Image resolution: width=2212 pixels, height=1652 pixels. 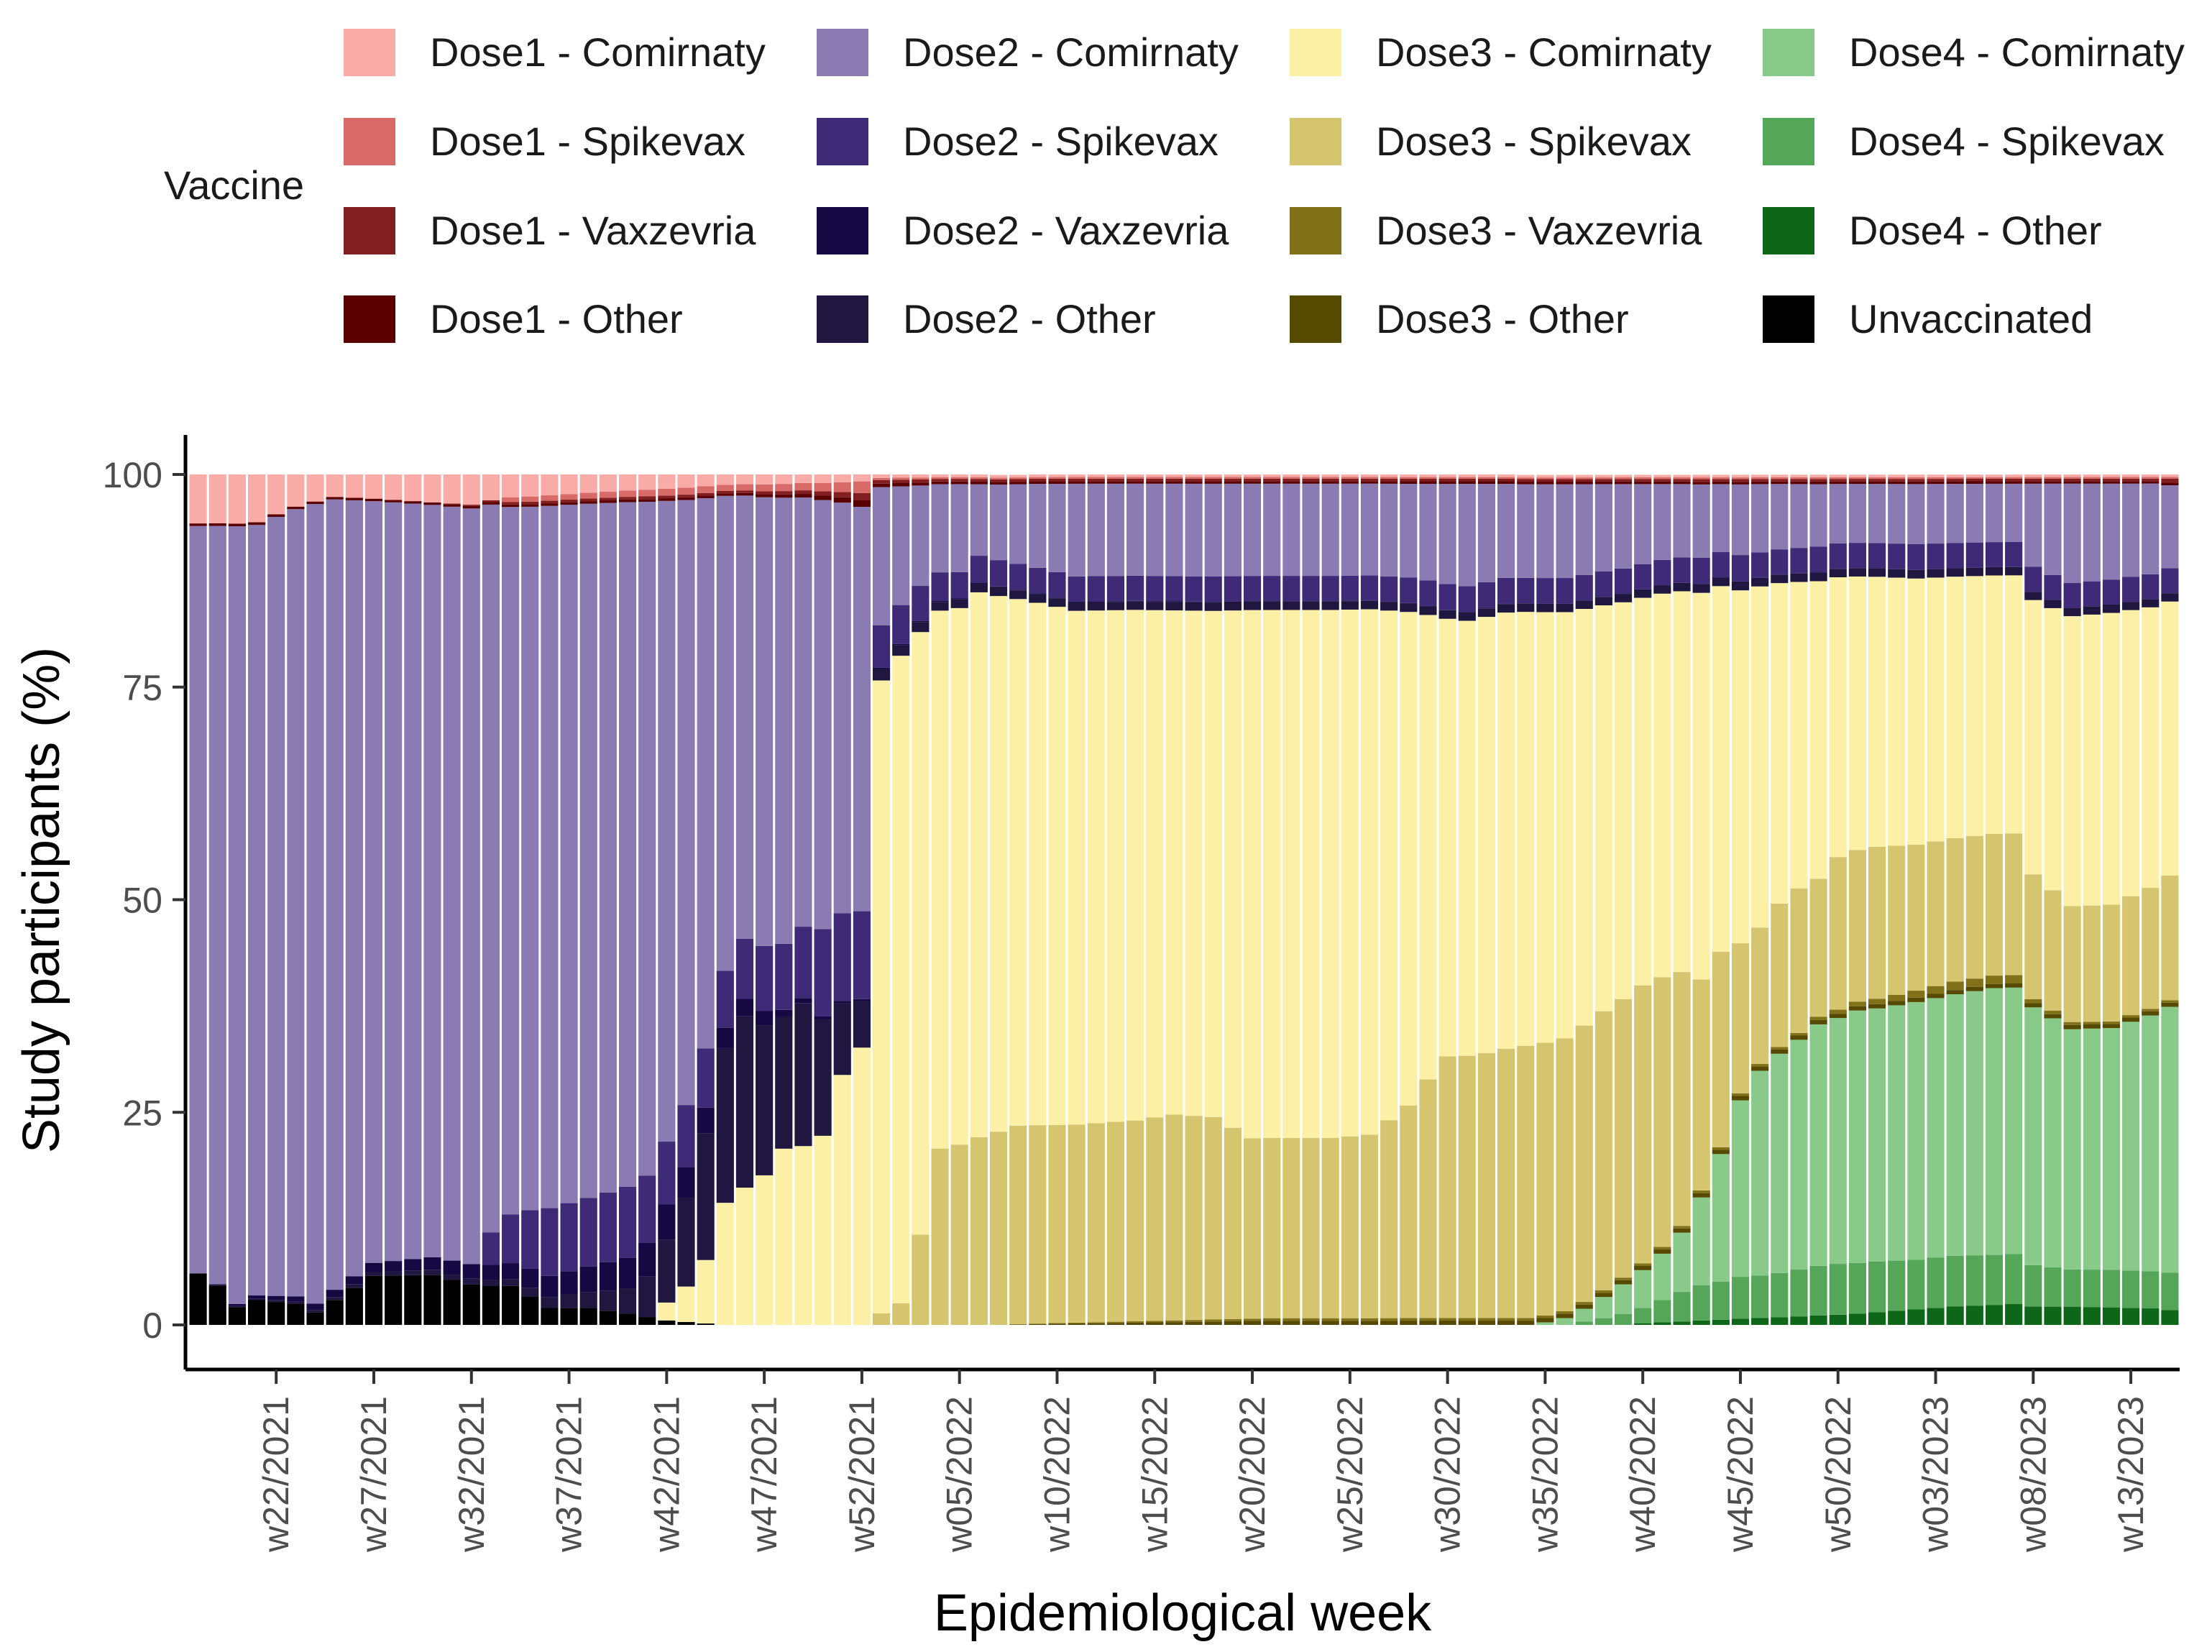 I want to click on legend-label: Dose2 - Spikevax, so click(x=1061, y=141).